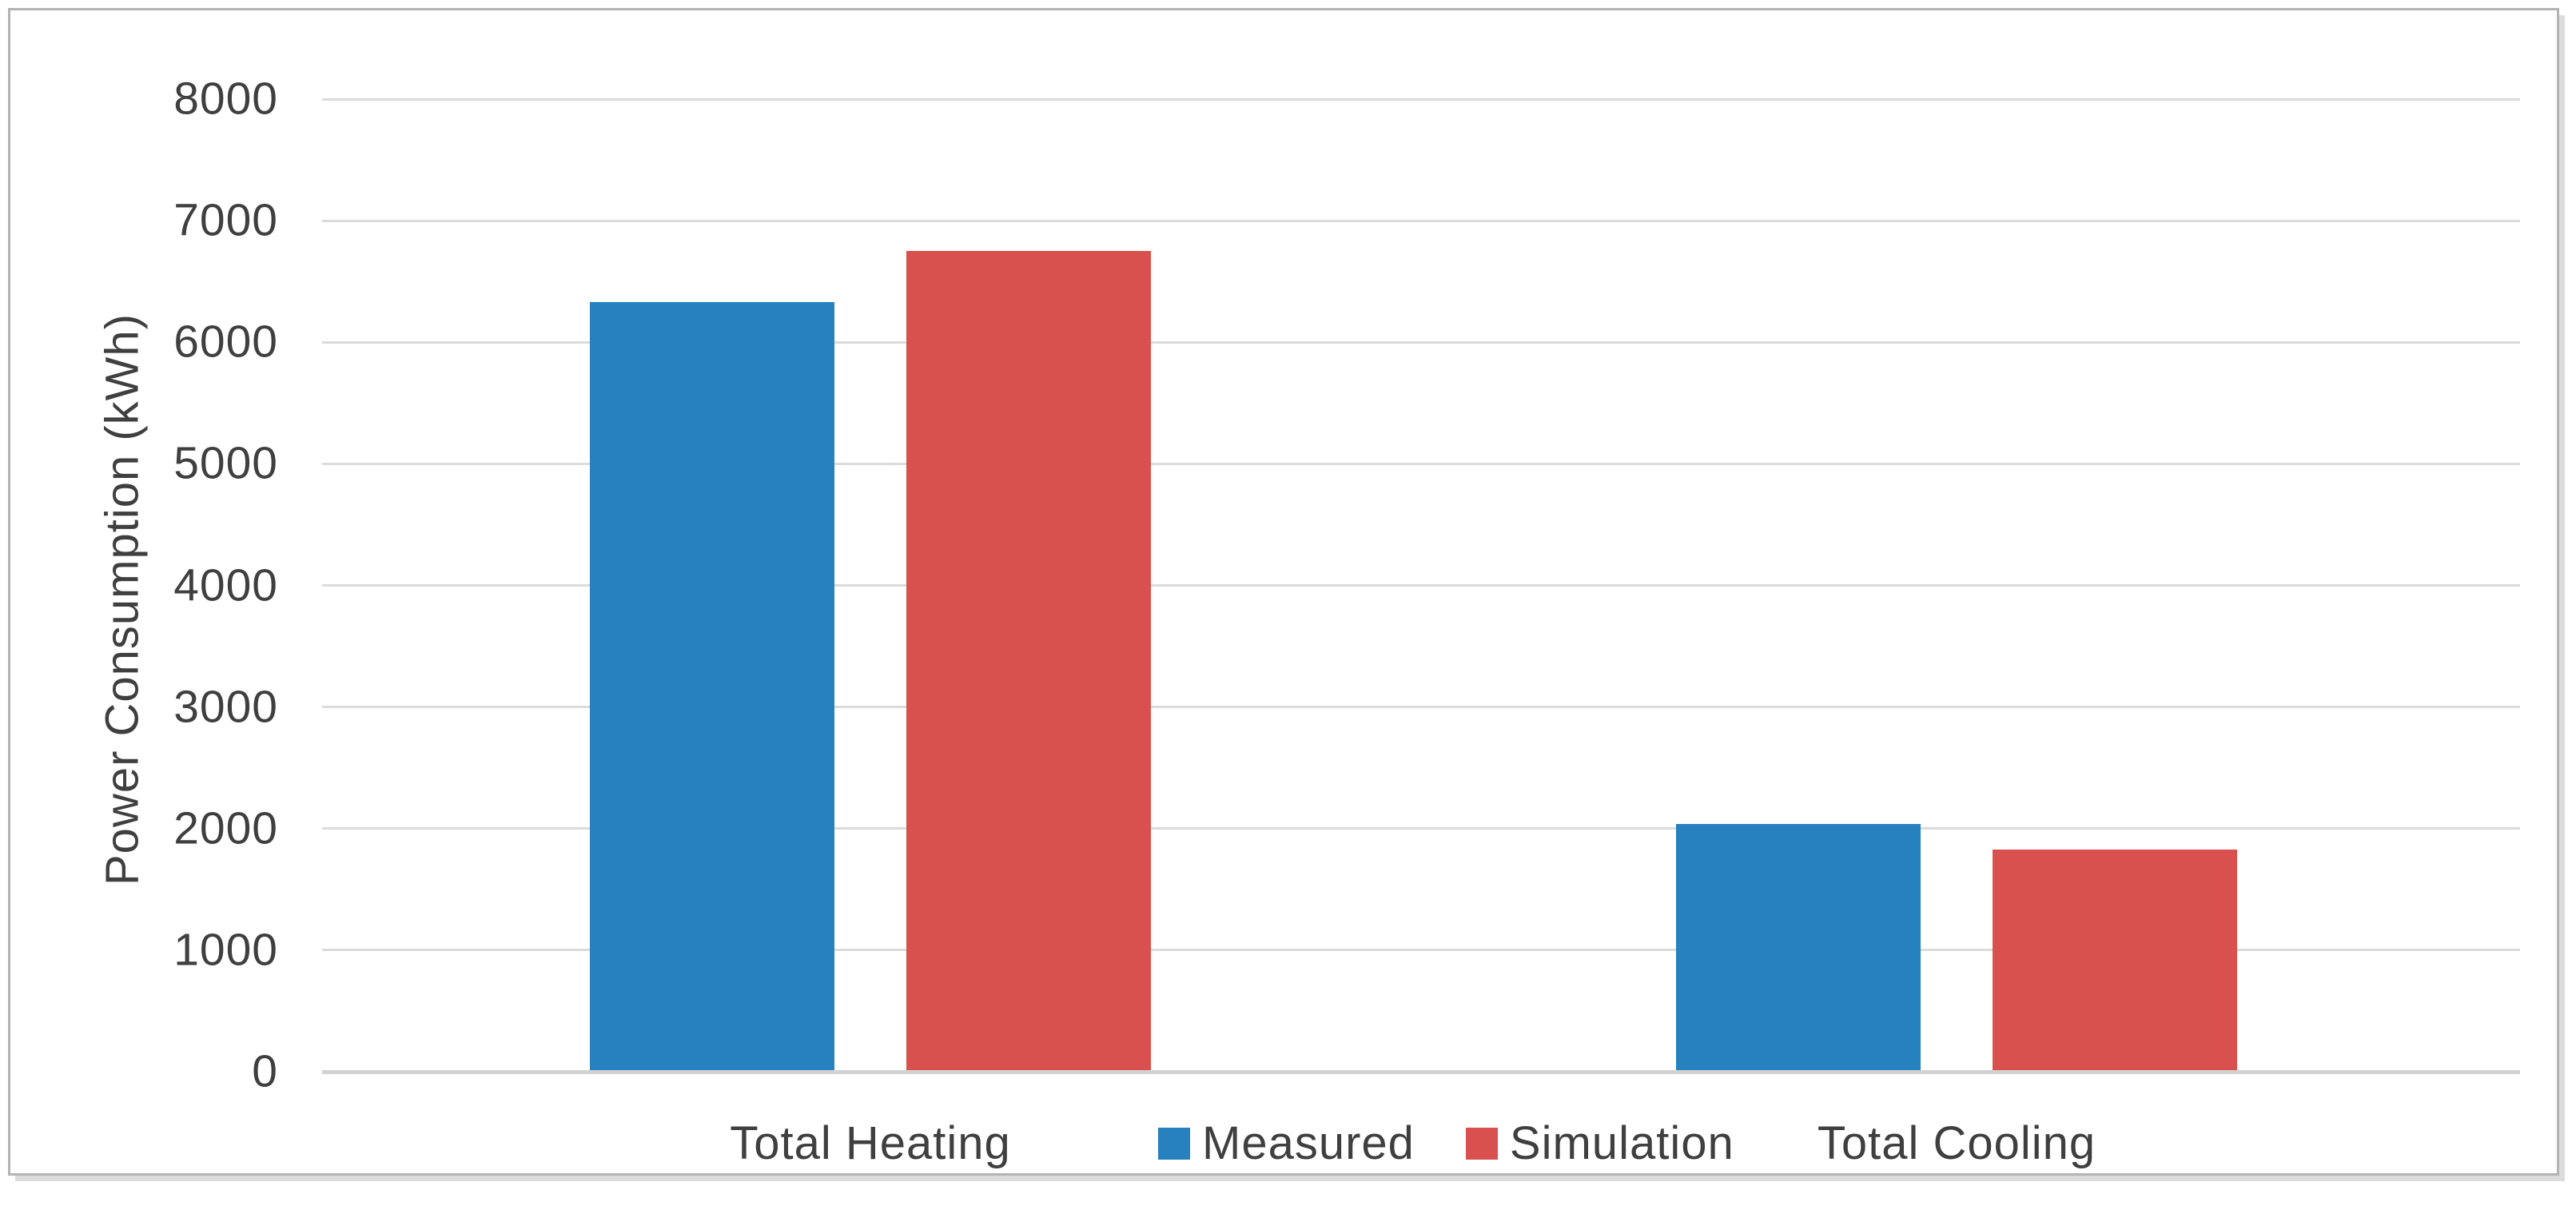 The image size is (2576, 1206). Describe the element at coordinates (1421, 1071) in the screenshot. I see `x-axis-baseline` at that location.